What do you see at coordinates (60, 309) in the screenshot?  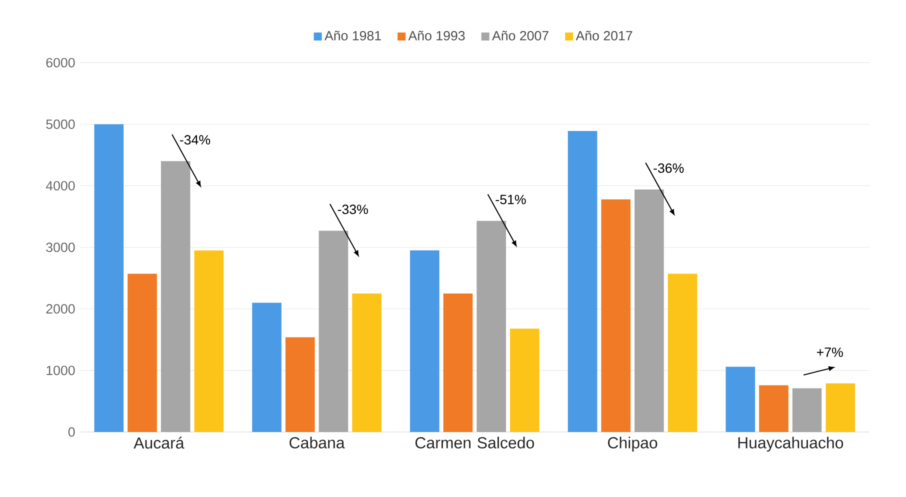 I see `y-tick-label: 2000` at bounding box center [60, 309].